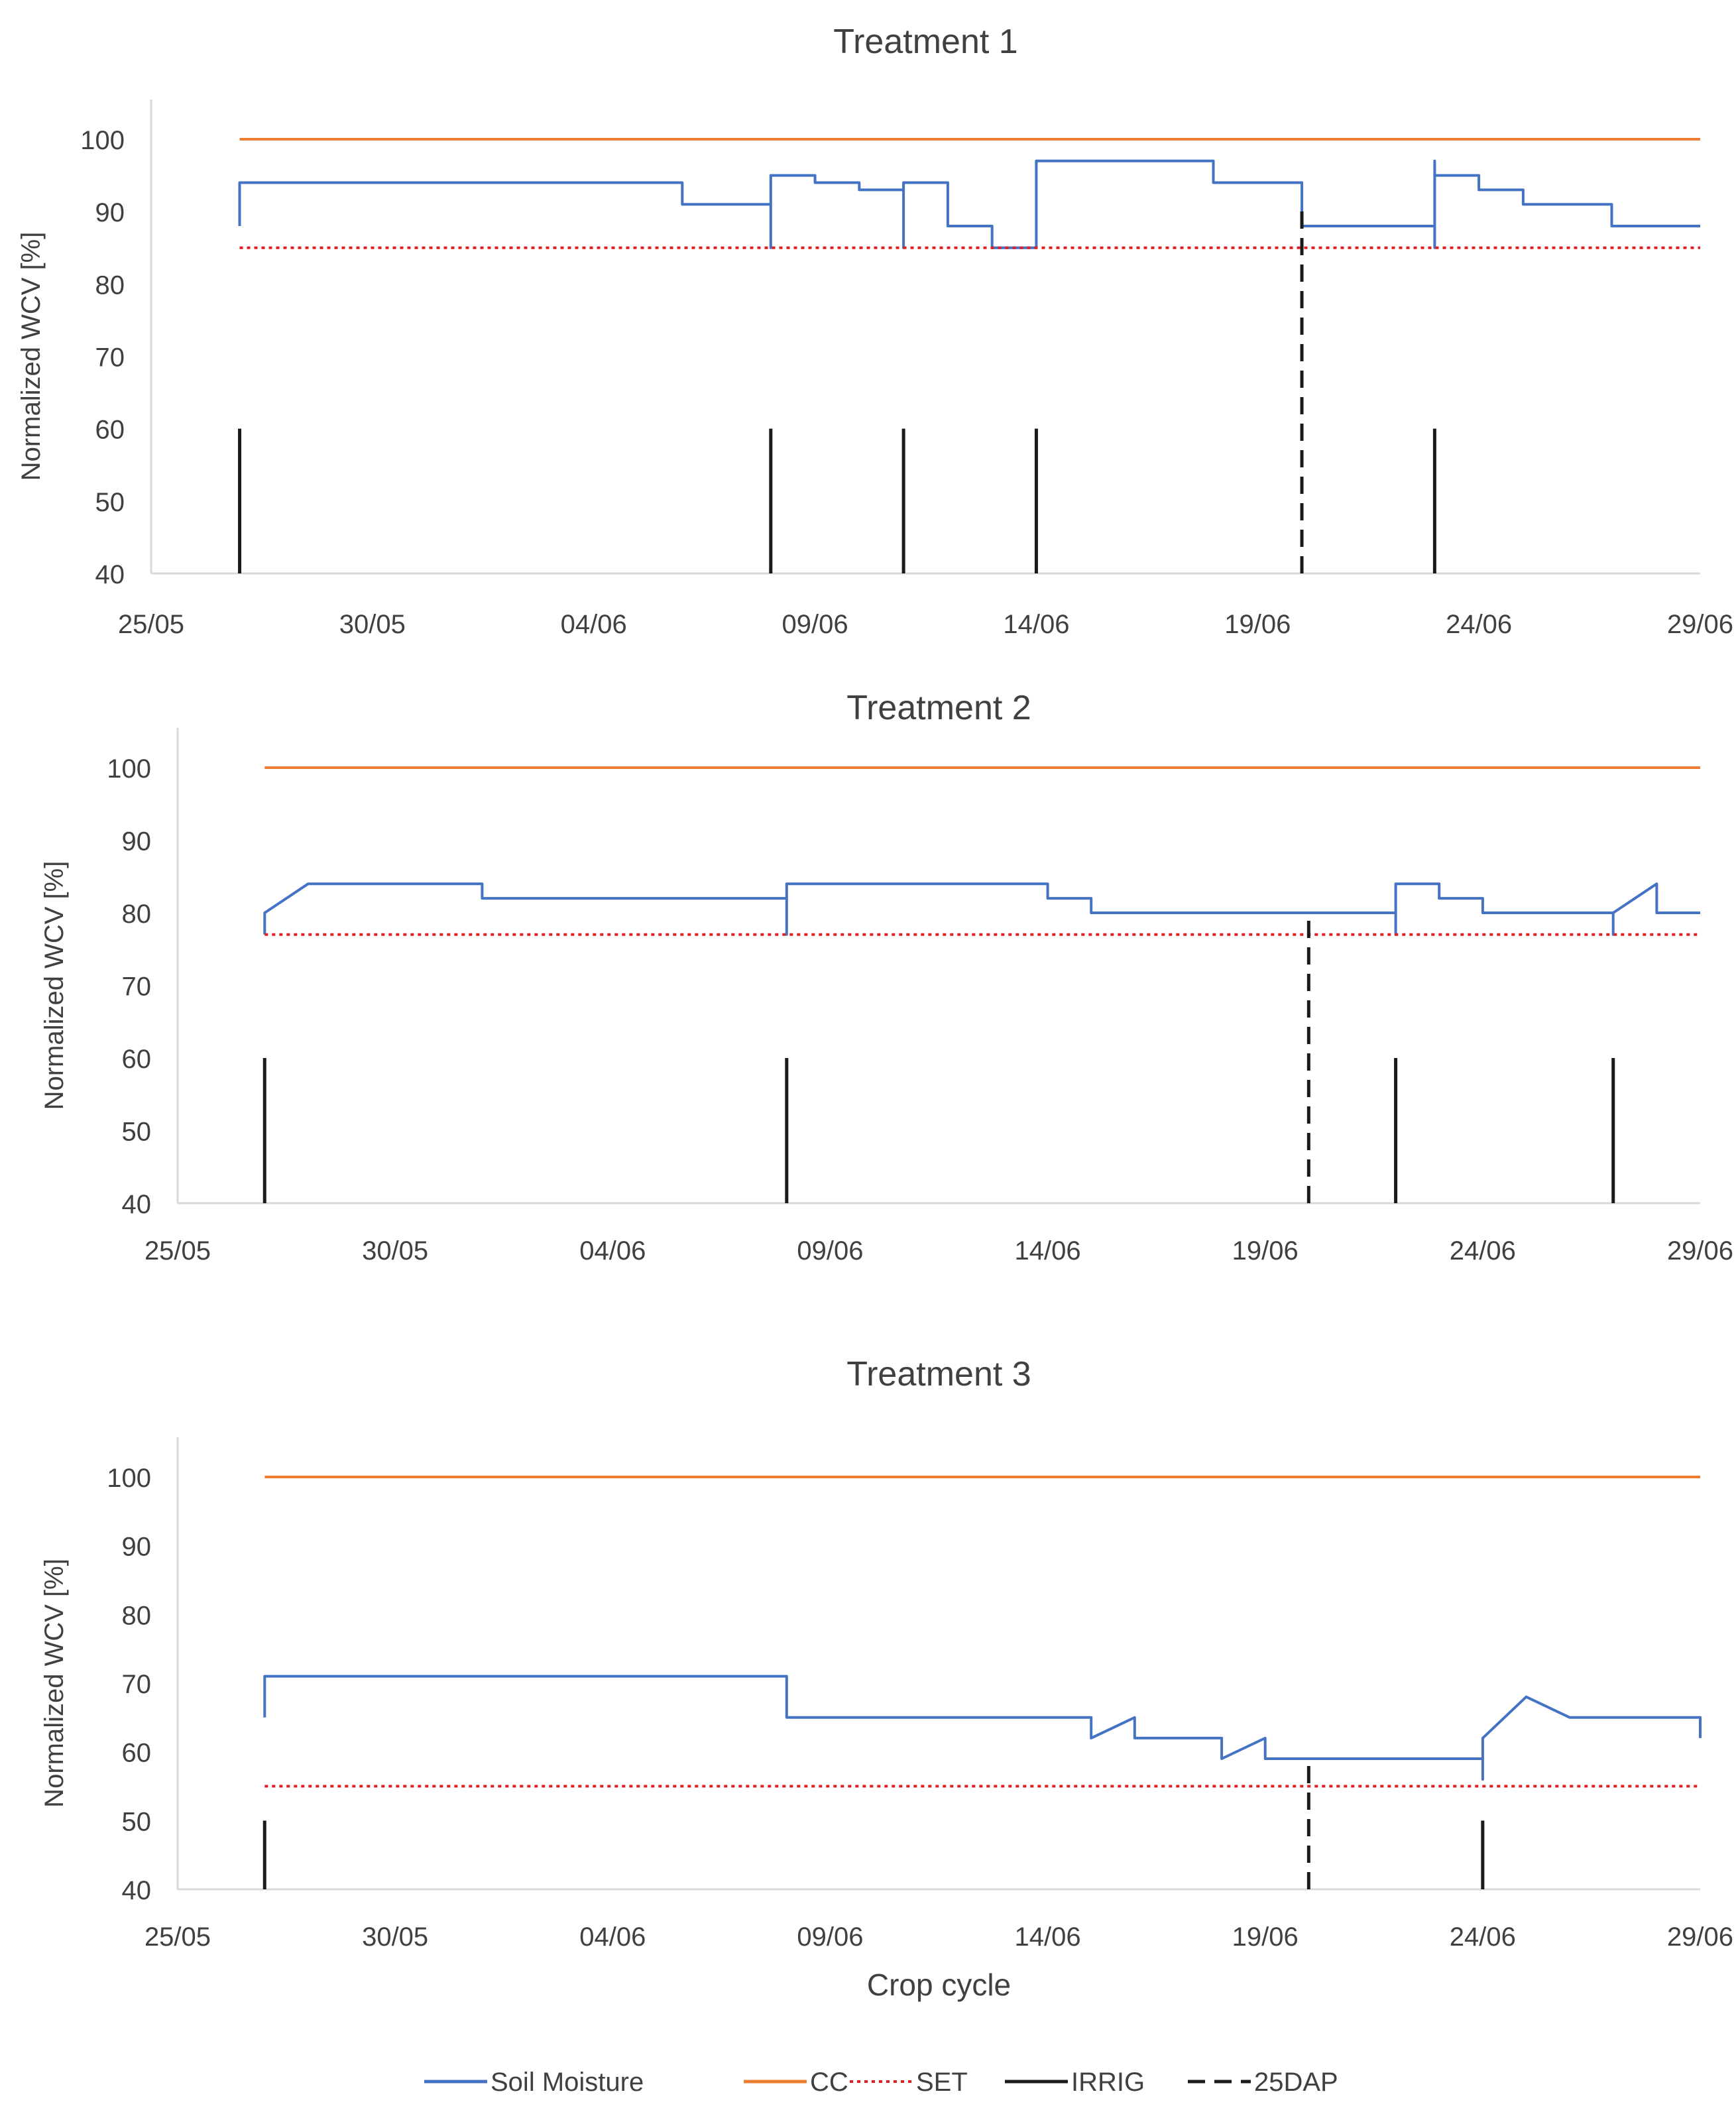 The width and height of the screenshot is (1736, 2120). I want to click on legend-label: Soil Moisture, so click(567, 2082).